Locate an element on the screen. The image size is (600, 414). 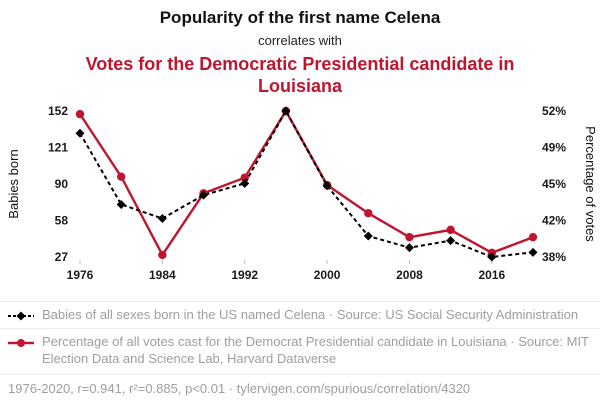
svg-text: 2000 is located at coordinates (327, 275).